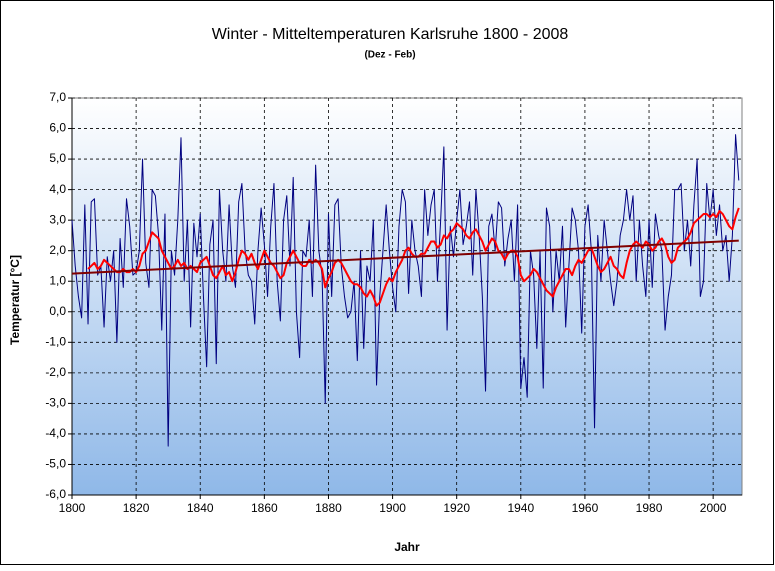 The width and height of the screenshot is (775, 571). Describe the element at coordinates (57, 219) in the screenshot. I see `y-tick-label: 3,0` at that location.